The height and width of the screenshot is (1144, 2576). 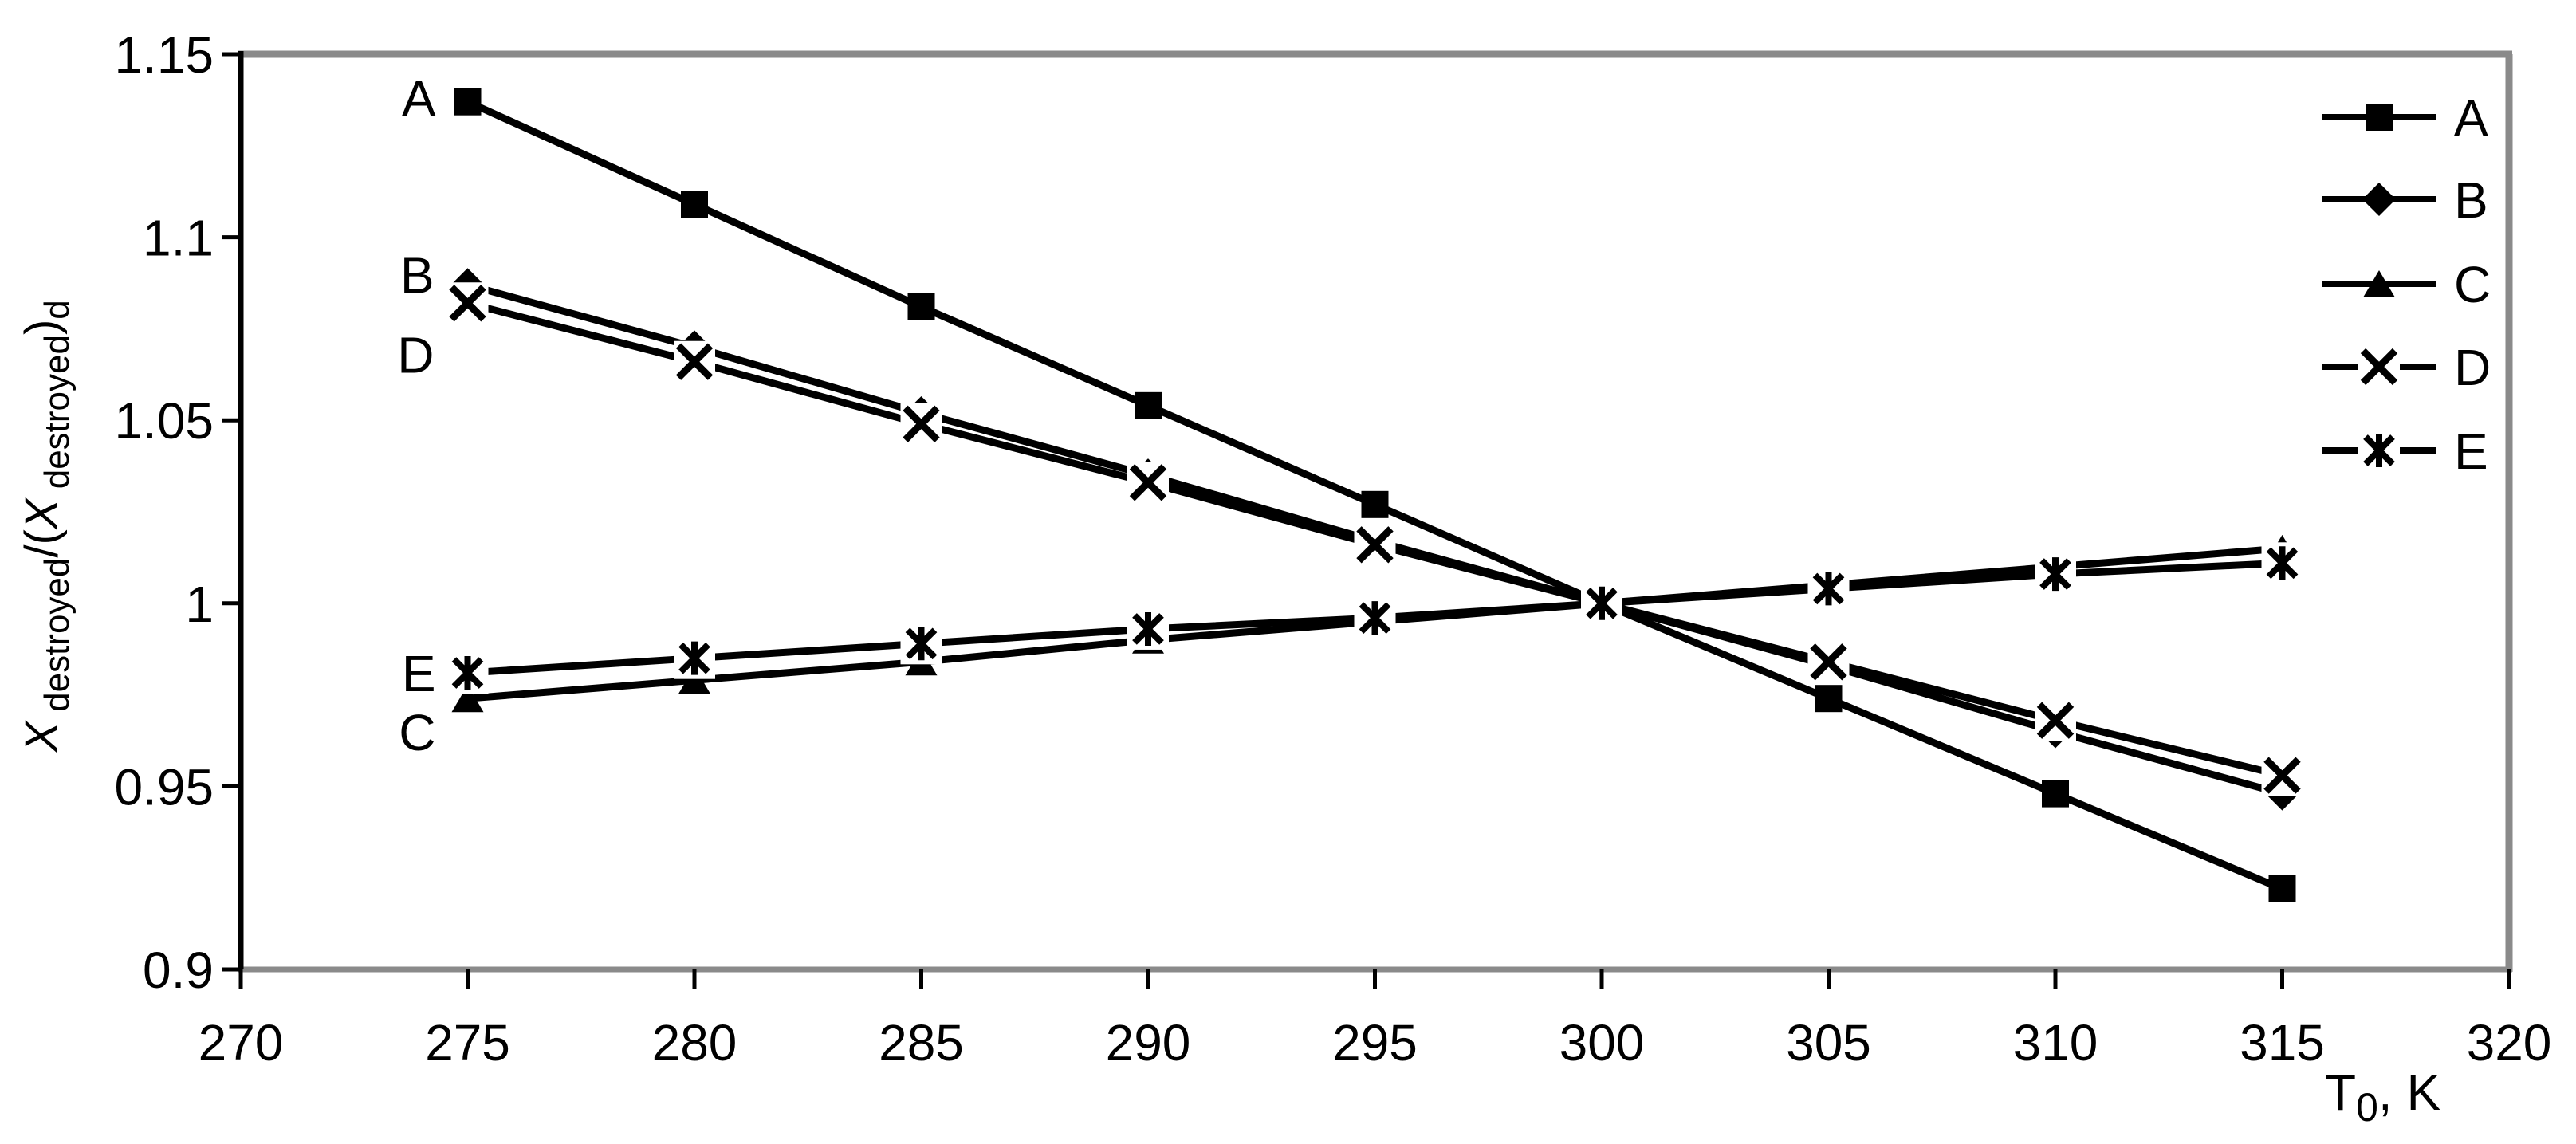 What do you see at coordinates (200, 604) in the screenshot?
I see `y-tick-label: 1` at bounding box center [200, 604].